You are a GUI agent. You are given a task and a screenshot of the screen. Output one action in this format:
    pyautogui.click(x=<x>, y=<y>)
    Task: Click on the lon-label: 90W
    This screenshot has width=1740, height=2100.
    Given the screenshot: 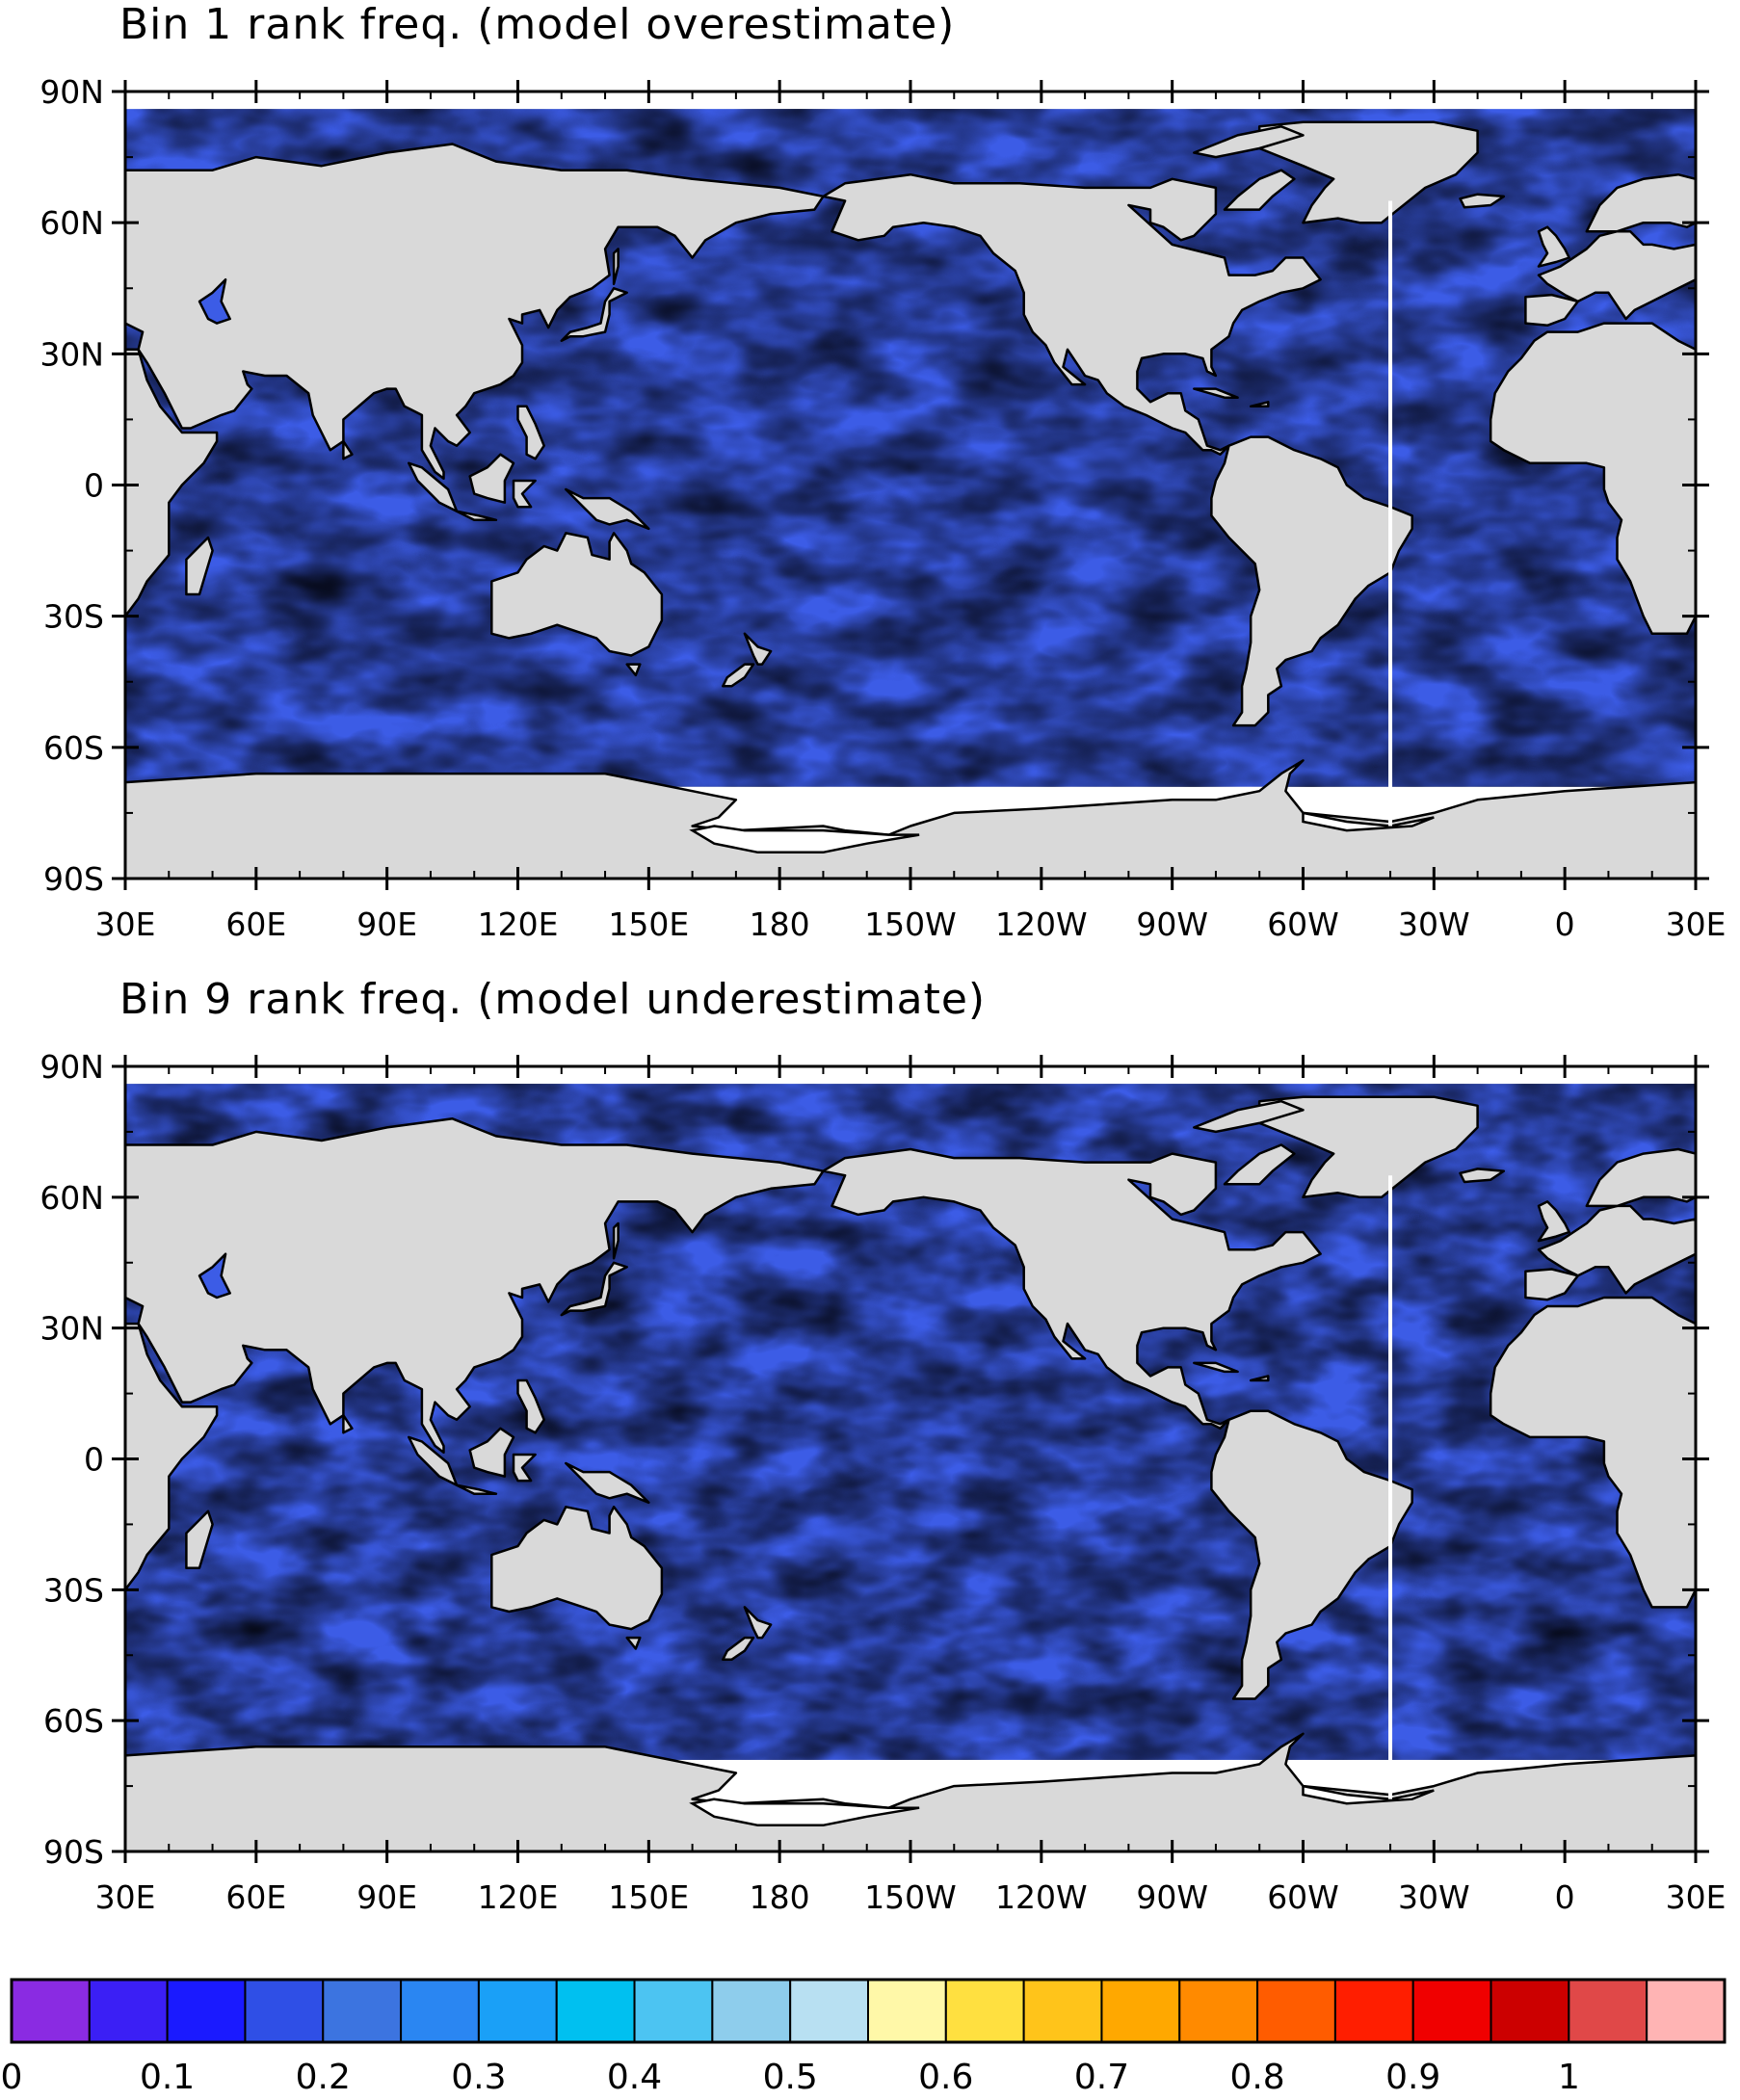 What is the action you would take?
    pyautogui.click(x=1172, y=925)
    